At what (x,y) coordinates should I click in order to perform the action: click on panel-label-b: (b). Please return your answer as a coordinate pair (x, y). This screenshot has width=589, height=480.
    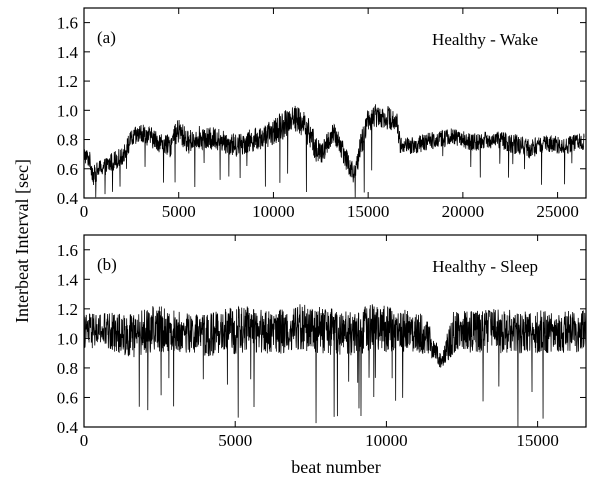
    Looking at the image, I should click on (107, 264).